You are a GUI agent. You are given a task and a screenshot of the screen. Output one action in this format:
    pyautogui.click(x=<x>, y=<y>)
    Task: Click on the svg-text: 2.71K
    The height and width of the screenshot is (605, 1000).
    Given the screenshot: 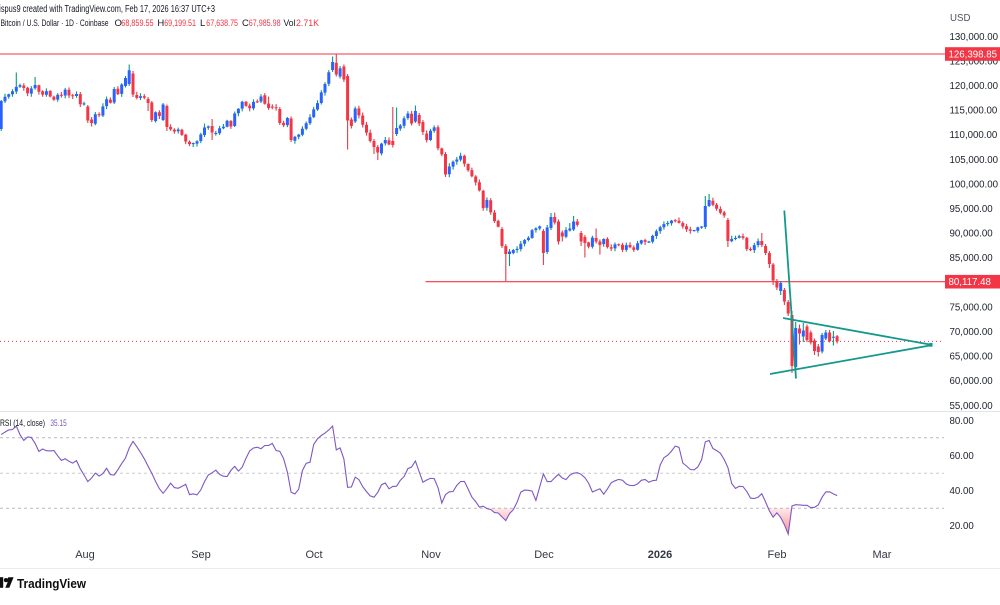 What is the action you would take?
    pyautogui.click(x=308, y=23)
    